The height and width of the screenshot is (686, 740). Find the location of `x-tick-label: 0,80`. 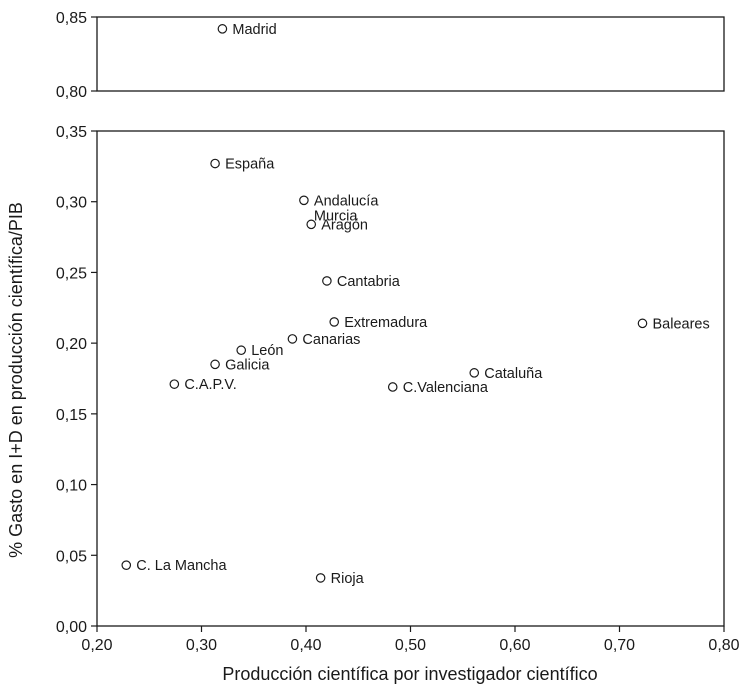

x-tick-label: 0,80 is located at coordinates (723, 645).